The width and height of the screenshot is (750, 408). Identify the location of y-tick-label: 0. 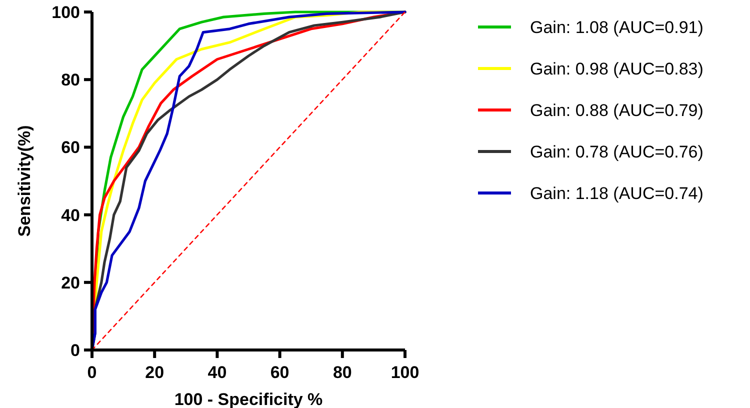
(75, 350).